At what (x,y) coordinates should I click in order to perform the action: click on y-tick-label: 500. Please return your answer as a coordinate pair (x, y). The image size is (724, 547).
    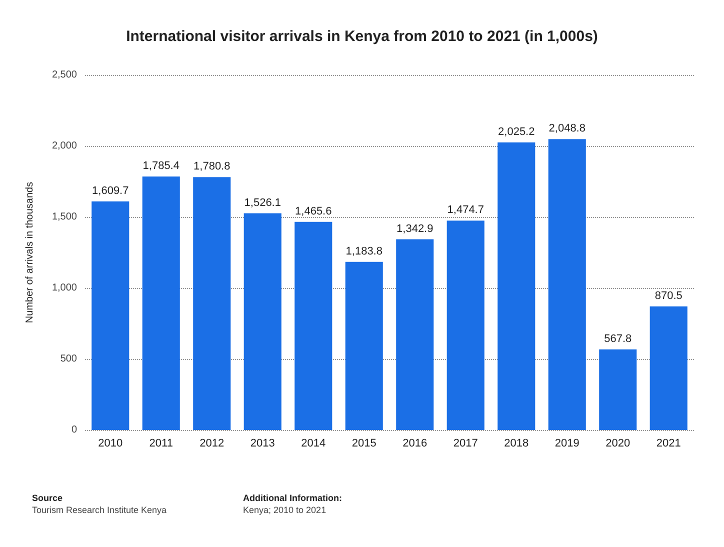
    Looking at the image, I should click on (69, 359).